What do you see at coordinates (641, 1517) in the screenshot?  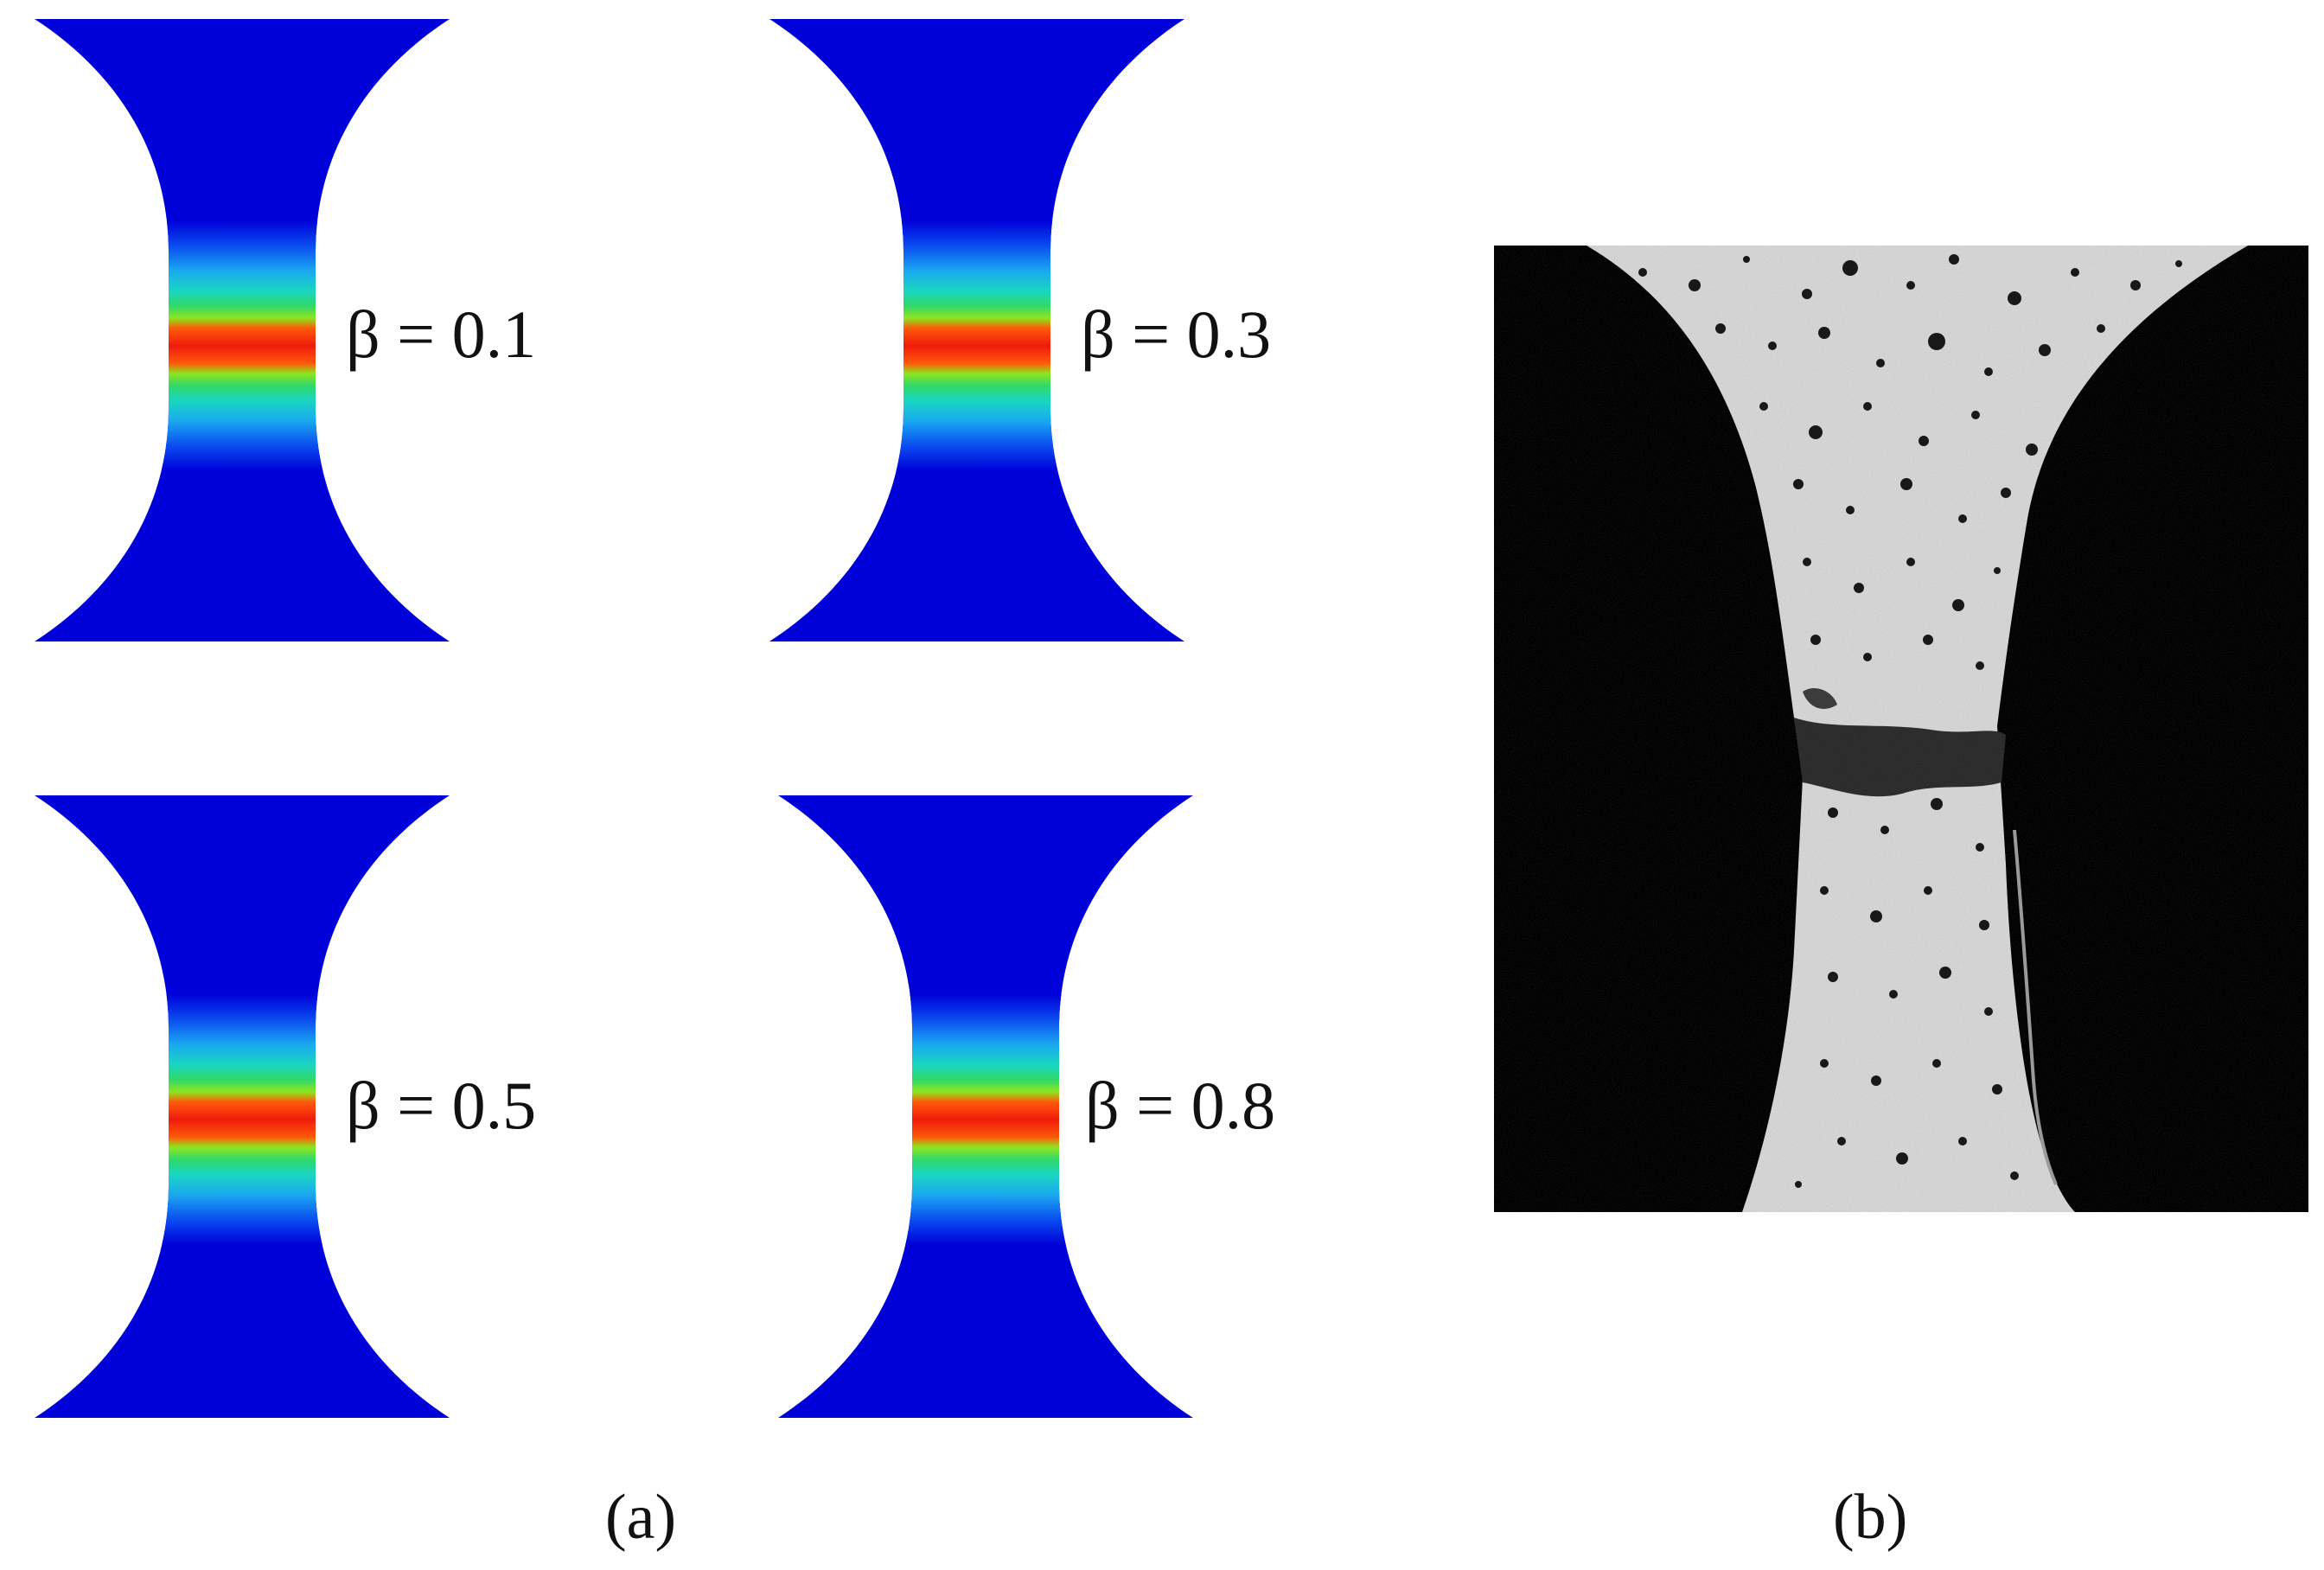 I see `caption-a: (a)` at bounding box center [641, 1517].